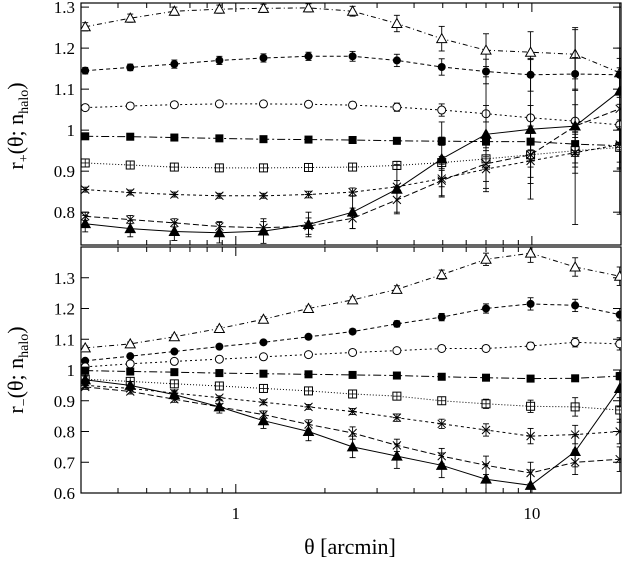 The image size is (623, 562). What do you see at coordinates (64, 212) in the screenshot?
I see `top-y-tick-label: 0.8` at bounding box center [64, 212].